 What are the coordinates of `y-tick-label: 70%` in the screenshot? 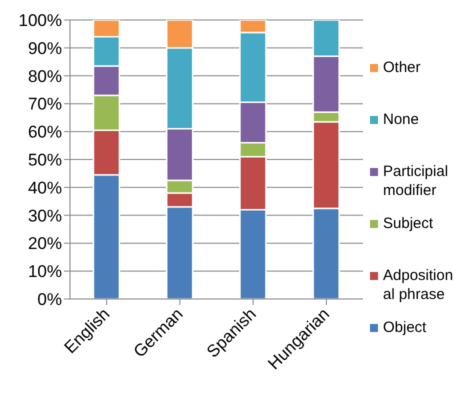 It's located at (45, 104).